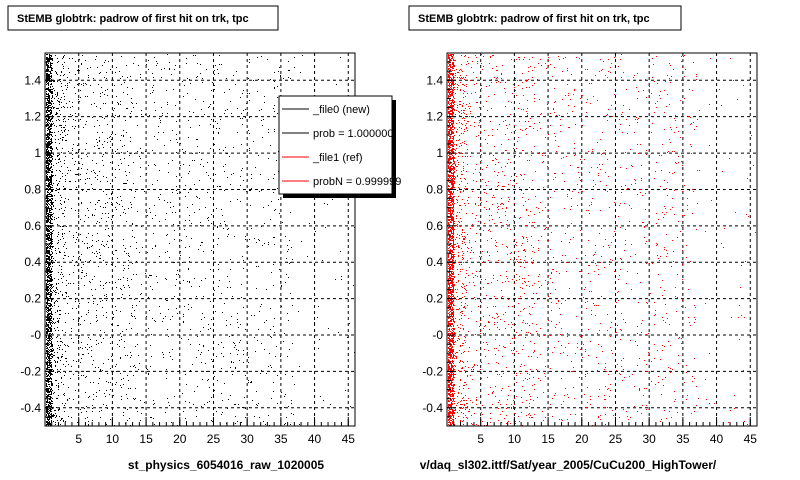 The height and width of the screenshot is (480, 800). What do you see at coordinates (357, 182) in the screenshot?
I see `legend-entry-probn: probN = 0.999999` at bounding box center [357, 182].